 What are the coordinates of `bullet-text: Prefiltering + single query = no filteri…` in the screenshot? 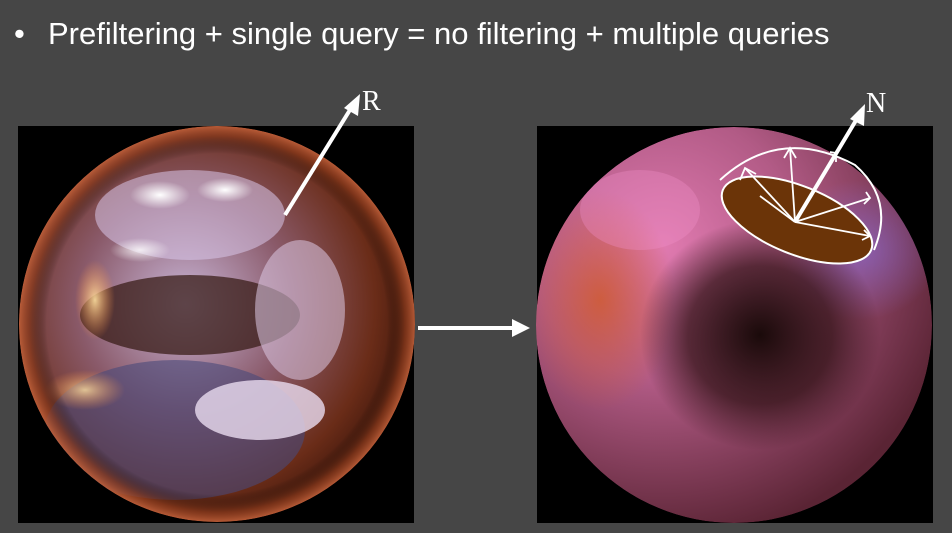 It's located at (439, 33).